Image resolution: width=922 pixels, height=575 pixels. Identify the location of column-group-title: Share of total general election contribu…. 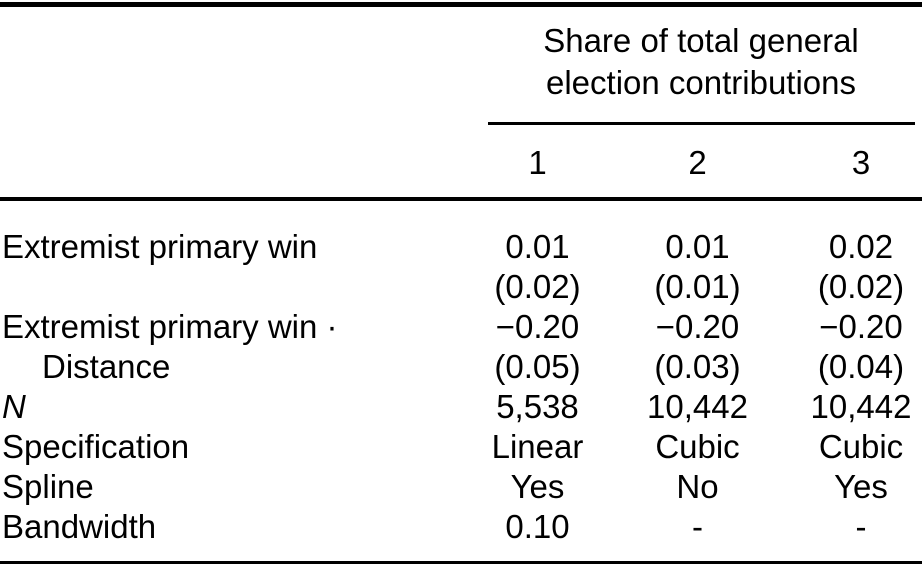
(701, 61).